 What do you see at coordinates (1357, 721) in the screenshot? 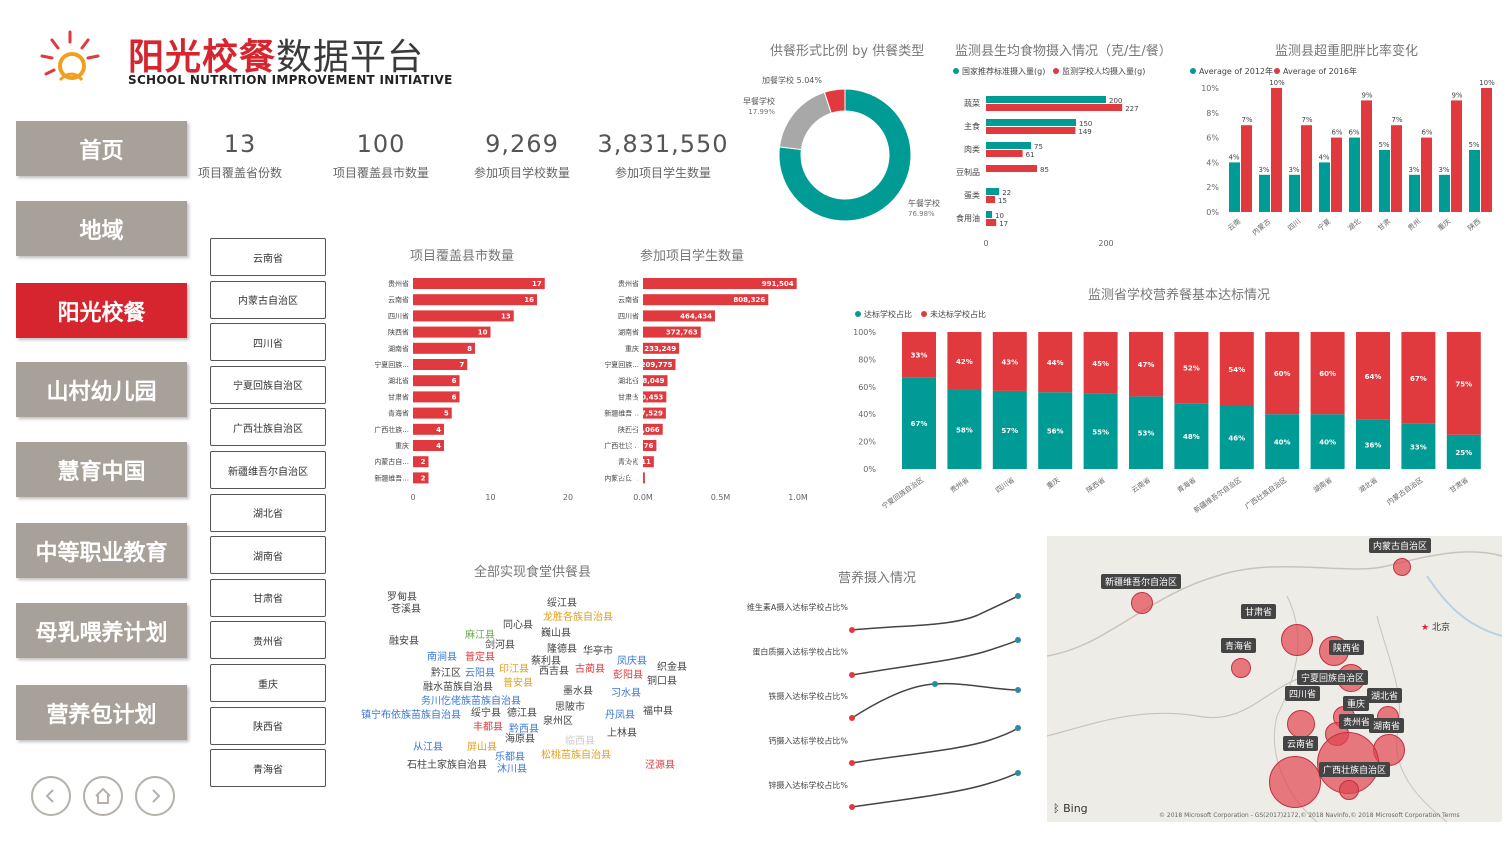
I see `map-province-label: 贵州省` at bounding box center [1357, 721].